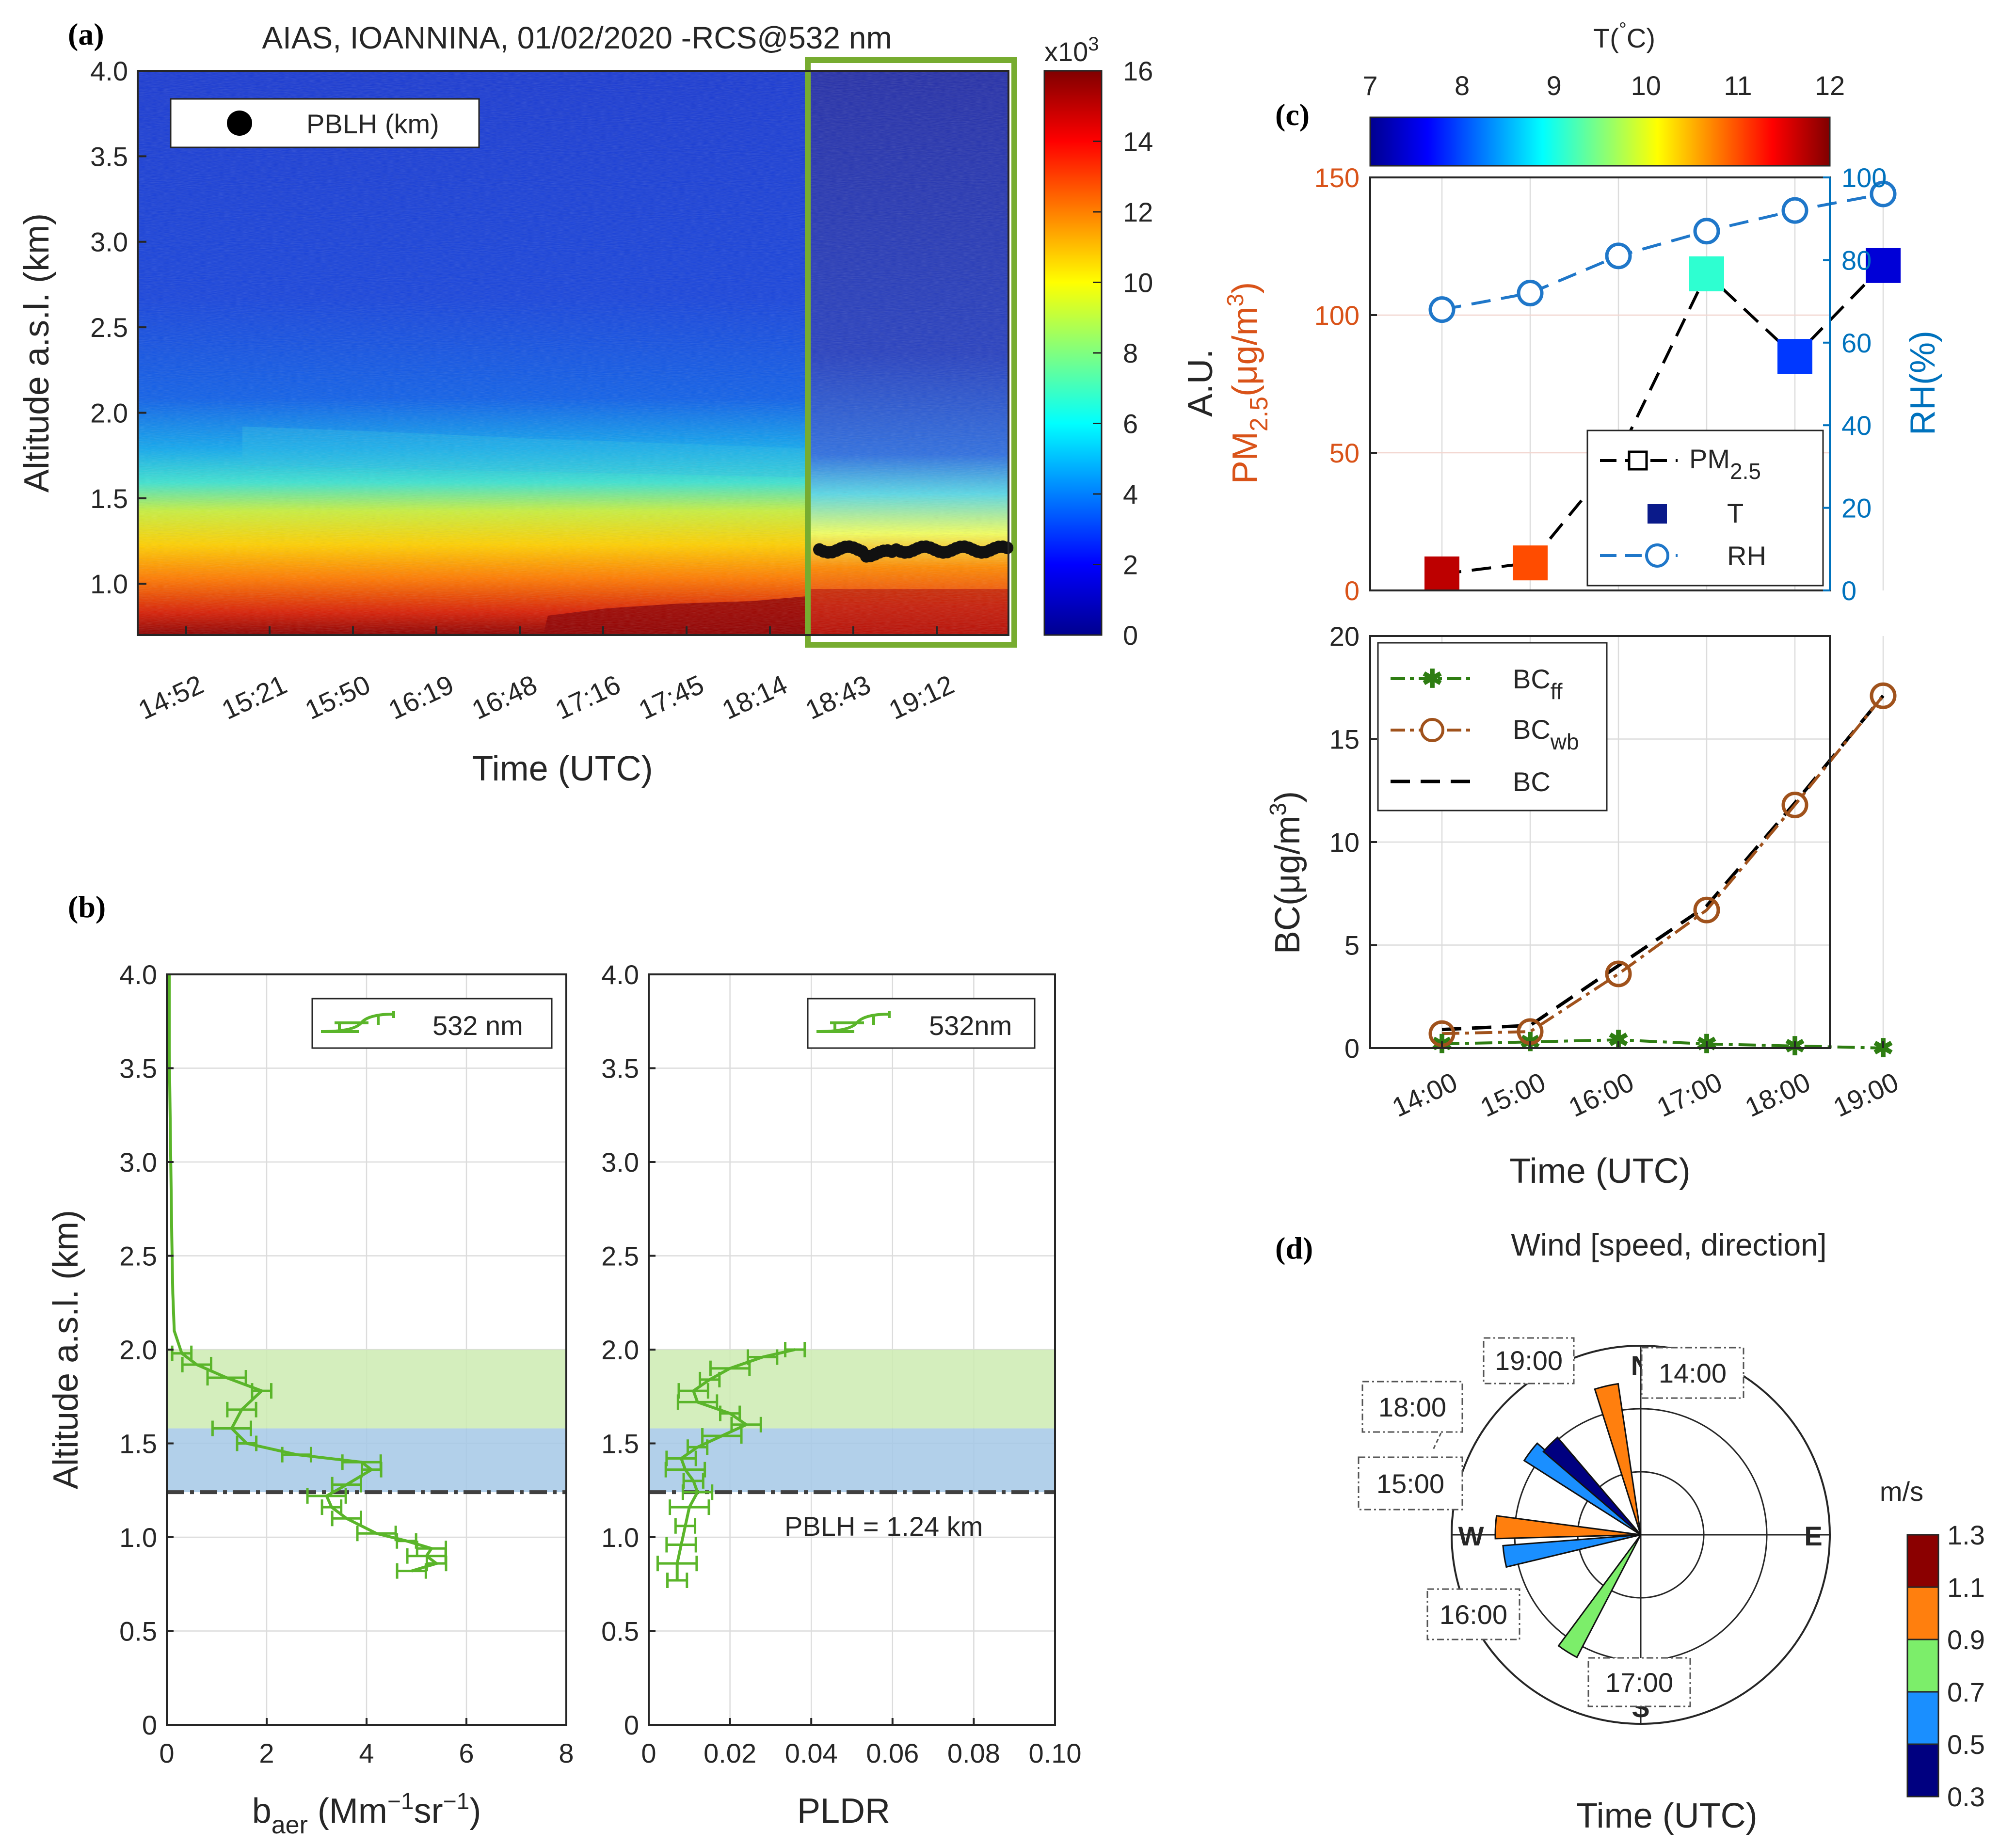 The image size is (2016, 1846). Describe the element at coordinates (1055, 1753) in the screenshot. I see `x-tick-label: 0.10` at that location.